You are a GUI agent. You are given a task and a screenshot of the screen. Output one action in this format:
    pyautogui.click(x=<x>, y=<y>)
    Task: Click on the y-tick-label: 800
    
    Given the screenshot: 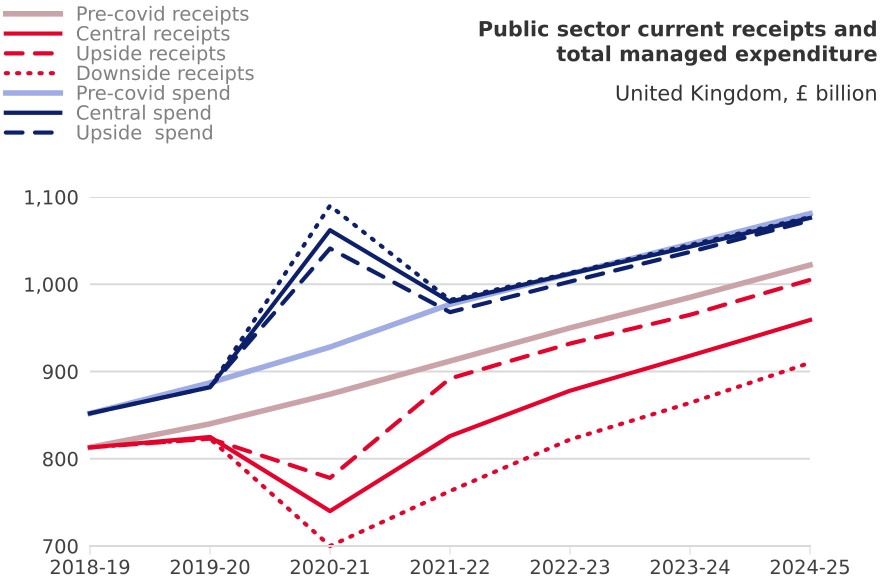 What is the action you would take?
    pyautogui.click(x=60, y=459)
    